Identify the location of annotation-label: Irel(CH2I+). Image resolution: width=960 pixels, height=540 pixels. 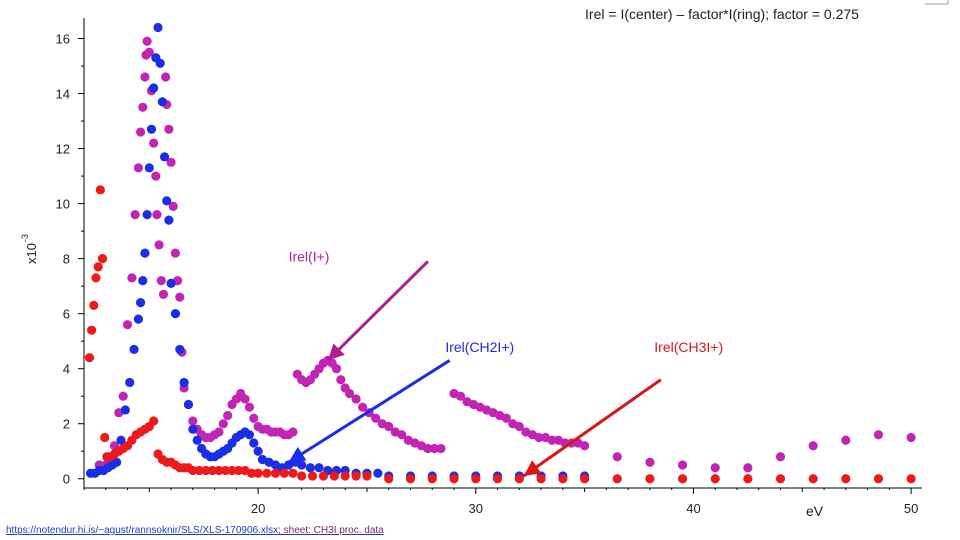
(479, 347).